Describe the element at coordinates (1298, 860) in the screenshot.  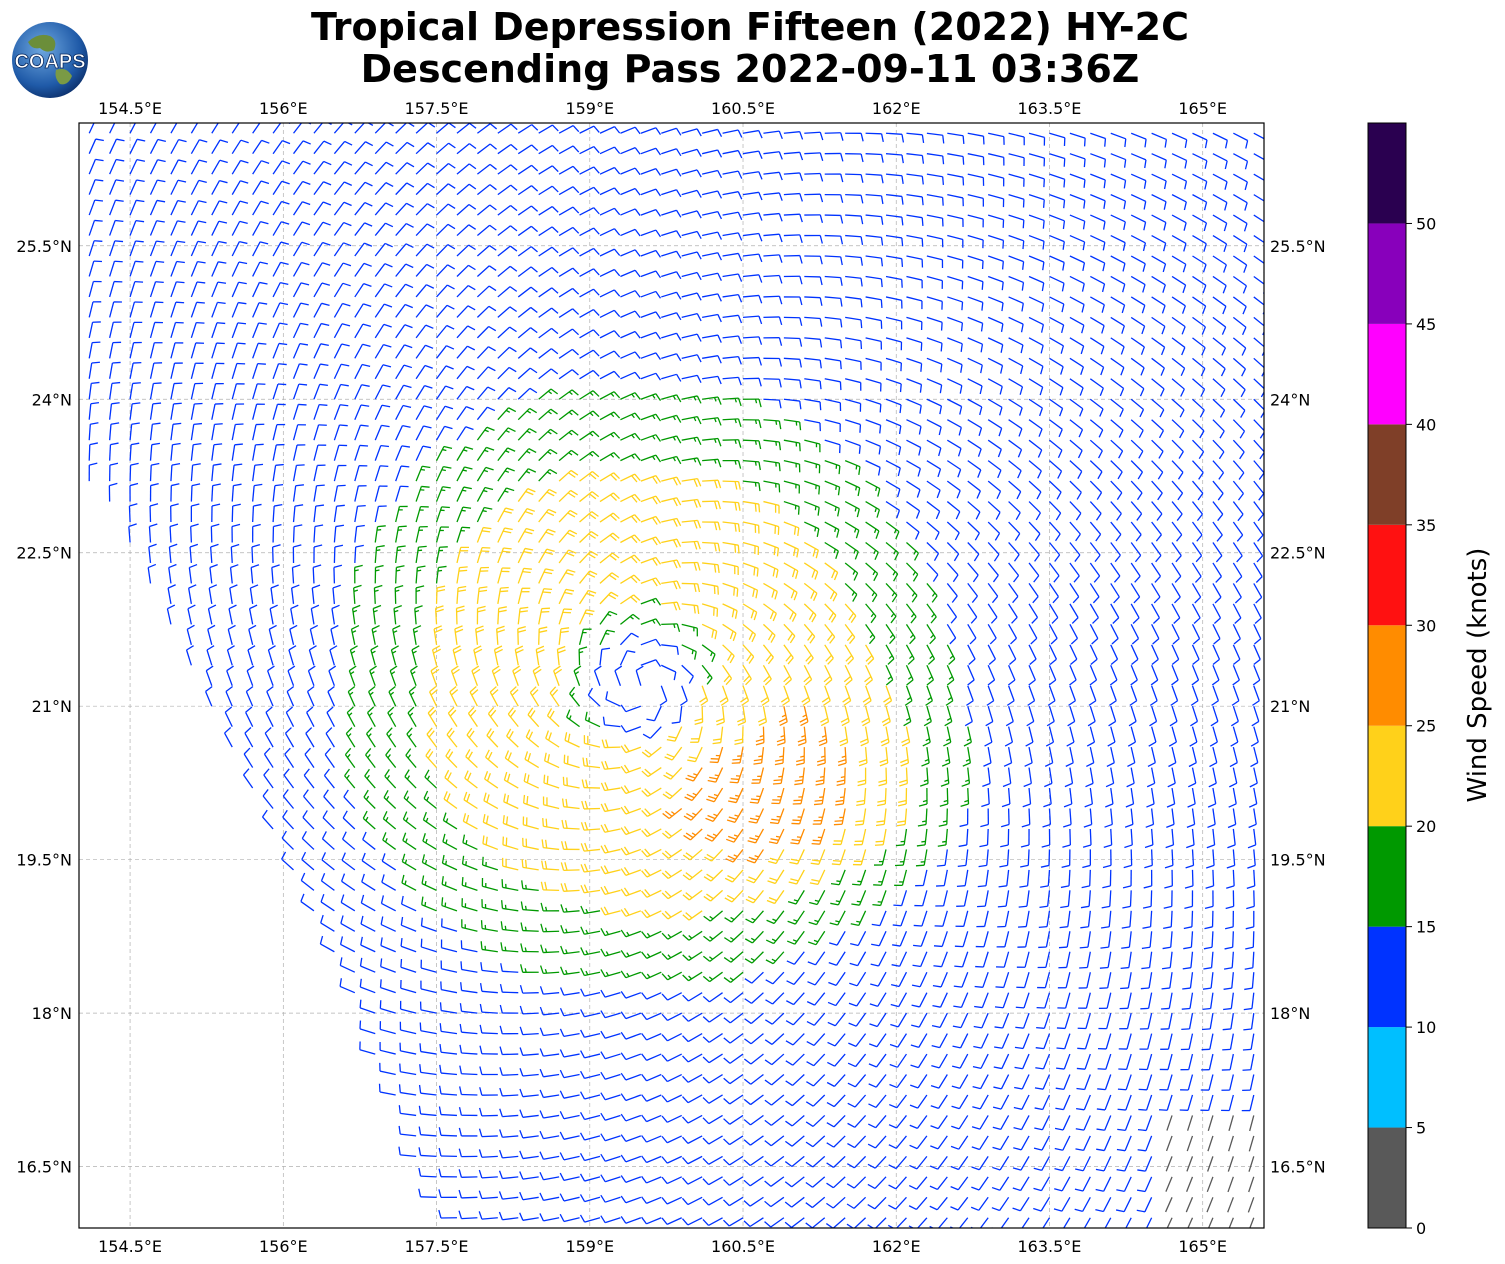
I see `lat-label-right: 19.5°N` at that location.